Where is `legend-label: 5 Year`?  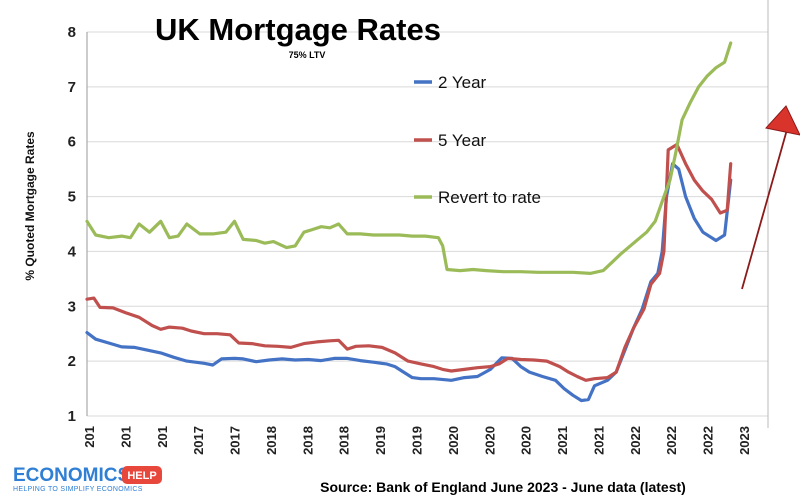 legend-label: 5 Year is located at coordinates (462, 140).